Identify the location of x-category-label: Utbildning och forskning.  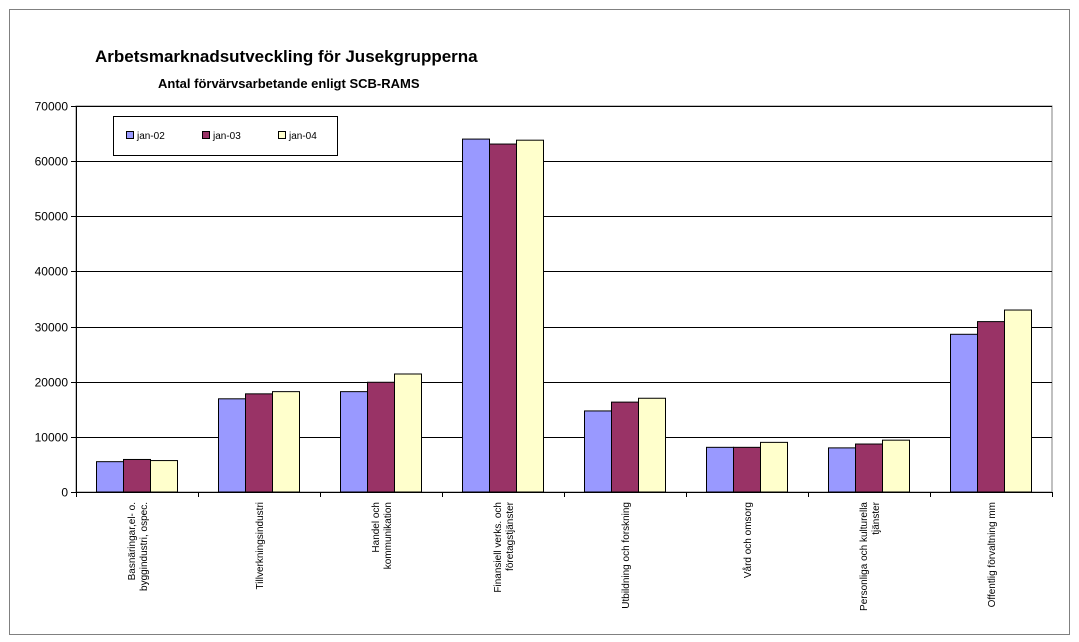
(626, 555).